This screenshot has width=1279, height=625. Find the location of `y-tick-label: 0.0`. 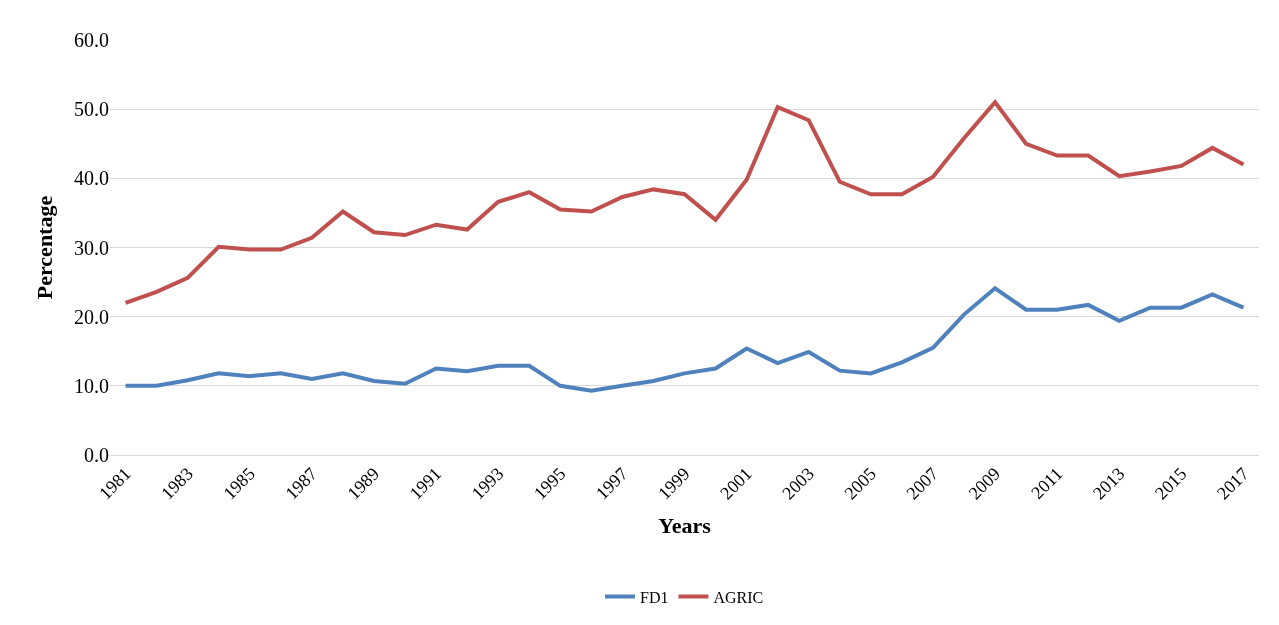

y-tick-label: 0.0 is located at coordinates (96, 455).